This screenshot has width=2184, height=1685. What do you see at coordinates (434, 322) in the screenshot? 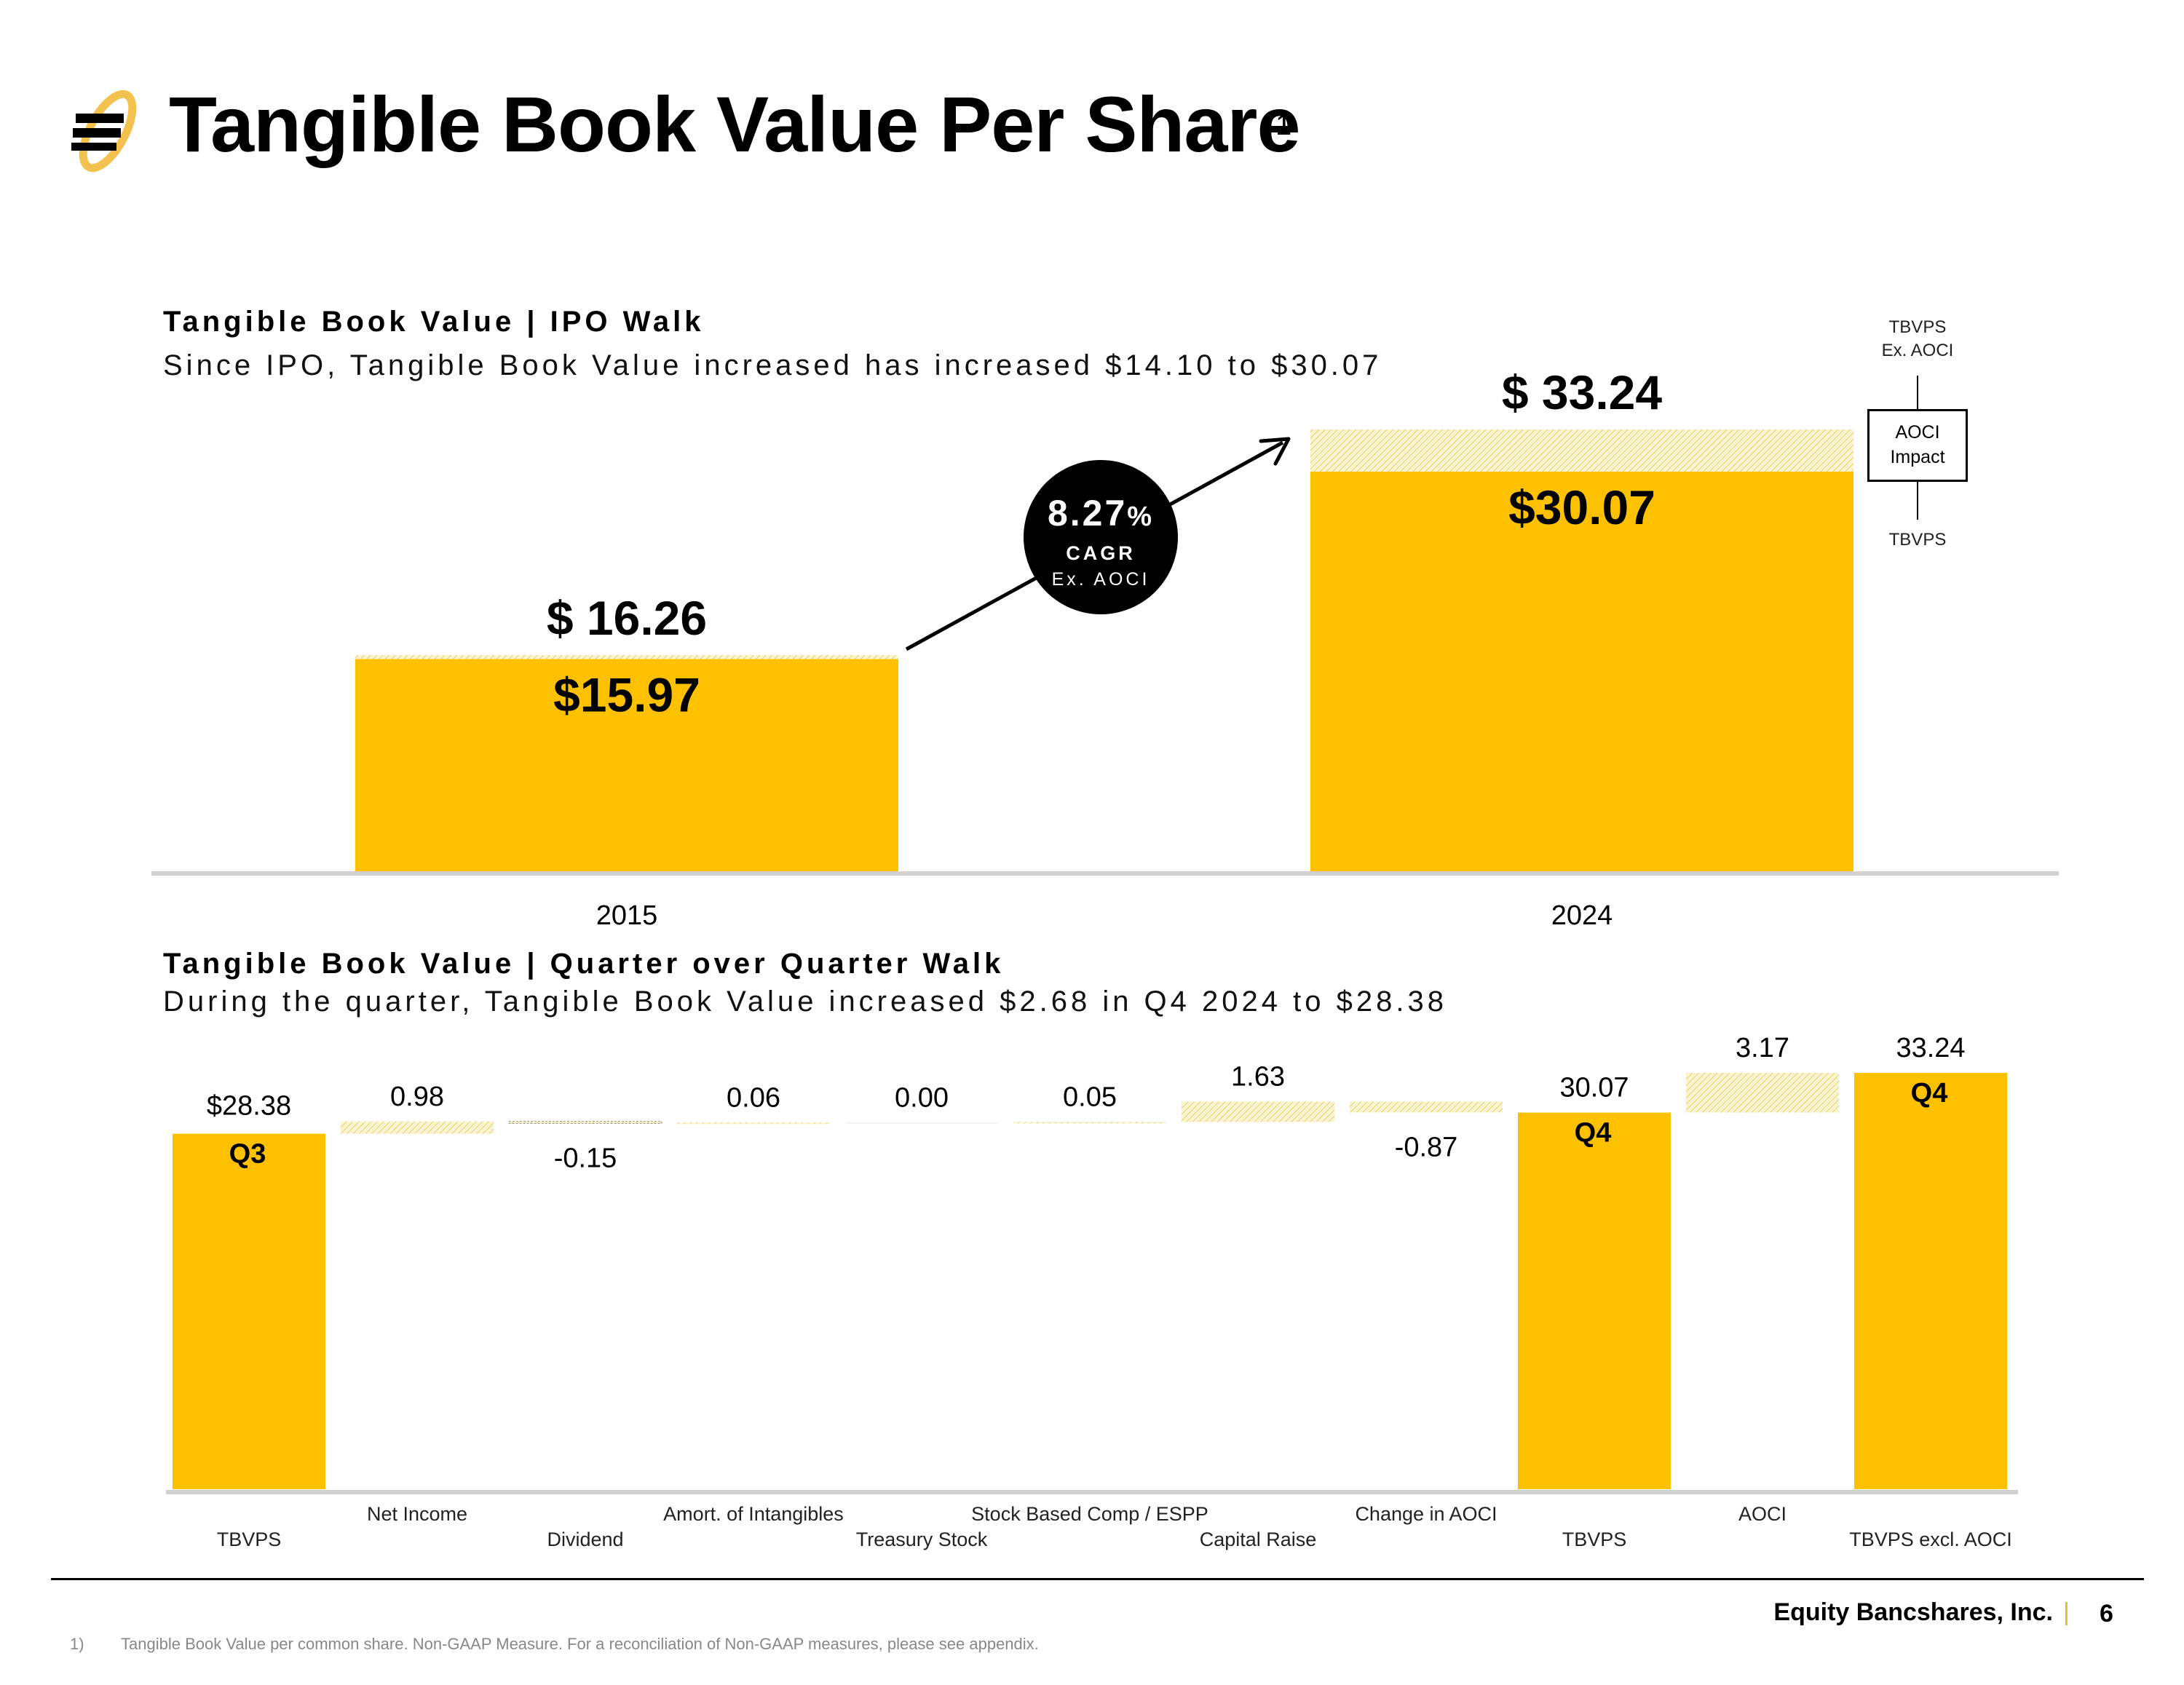
I see `ipo-walk-title: Tangible Book Value | IPO Walk` at bounding box center [434, 322].